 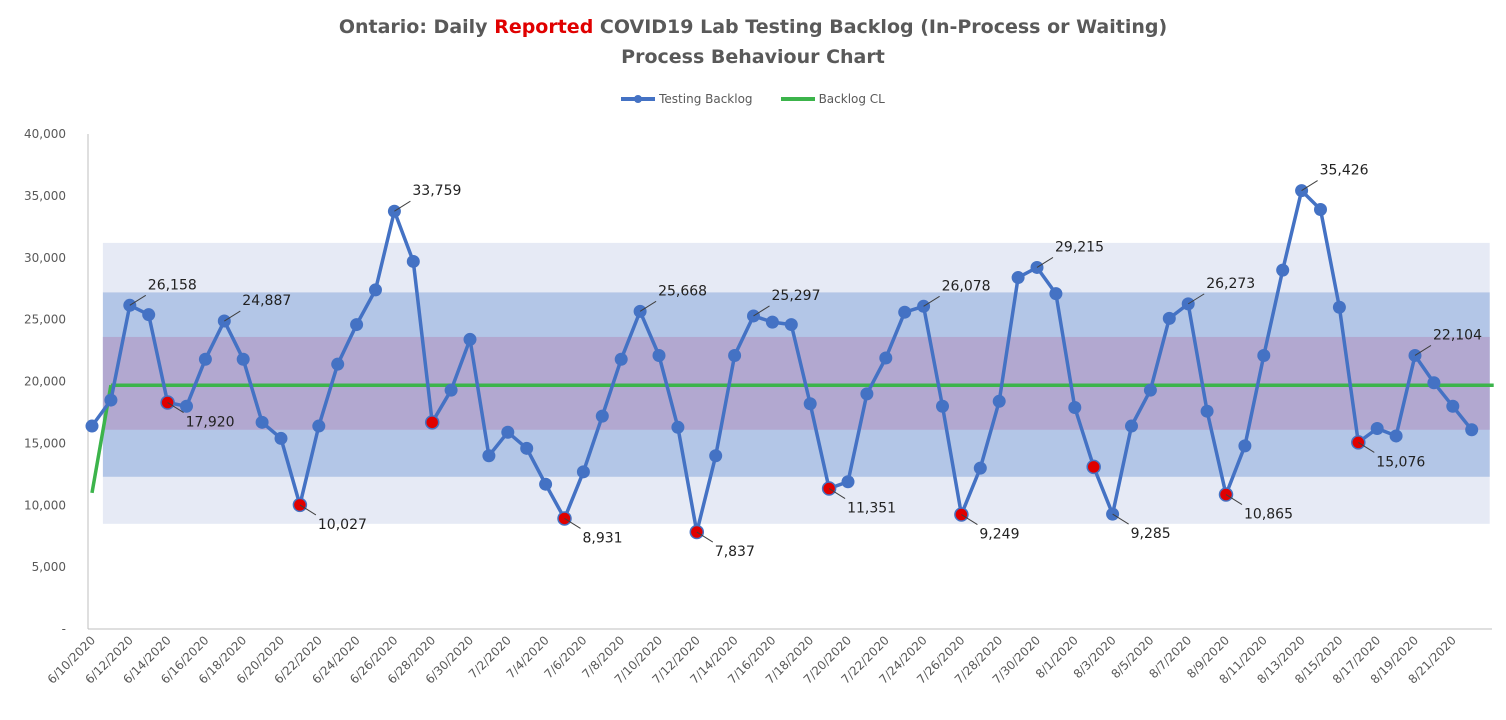 I want to click on data-label: 24,887, so click(x=266, y=301).